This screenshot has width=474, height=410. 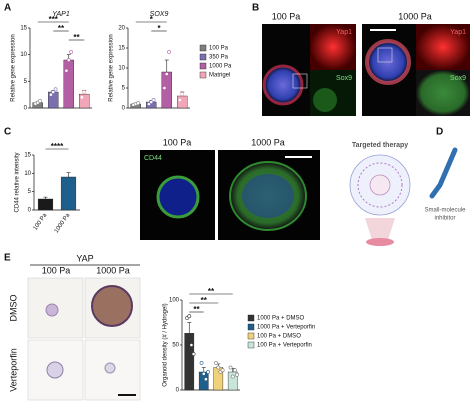 What do you see at coordinates (268, 196) in the screenshot?
I see `organoid-core` at bounding box center [268, 196].